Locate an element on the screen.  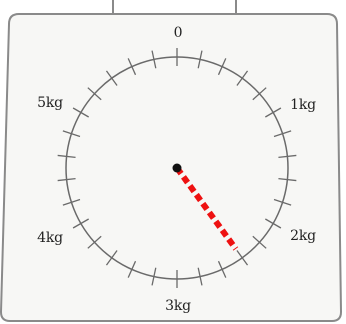
dial-label-4kg: 4kg is located at coordinates (50, 238).